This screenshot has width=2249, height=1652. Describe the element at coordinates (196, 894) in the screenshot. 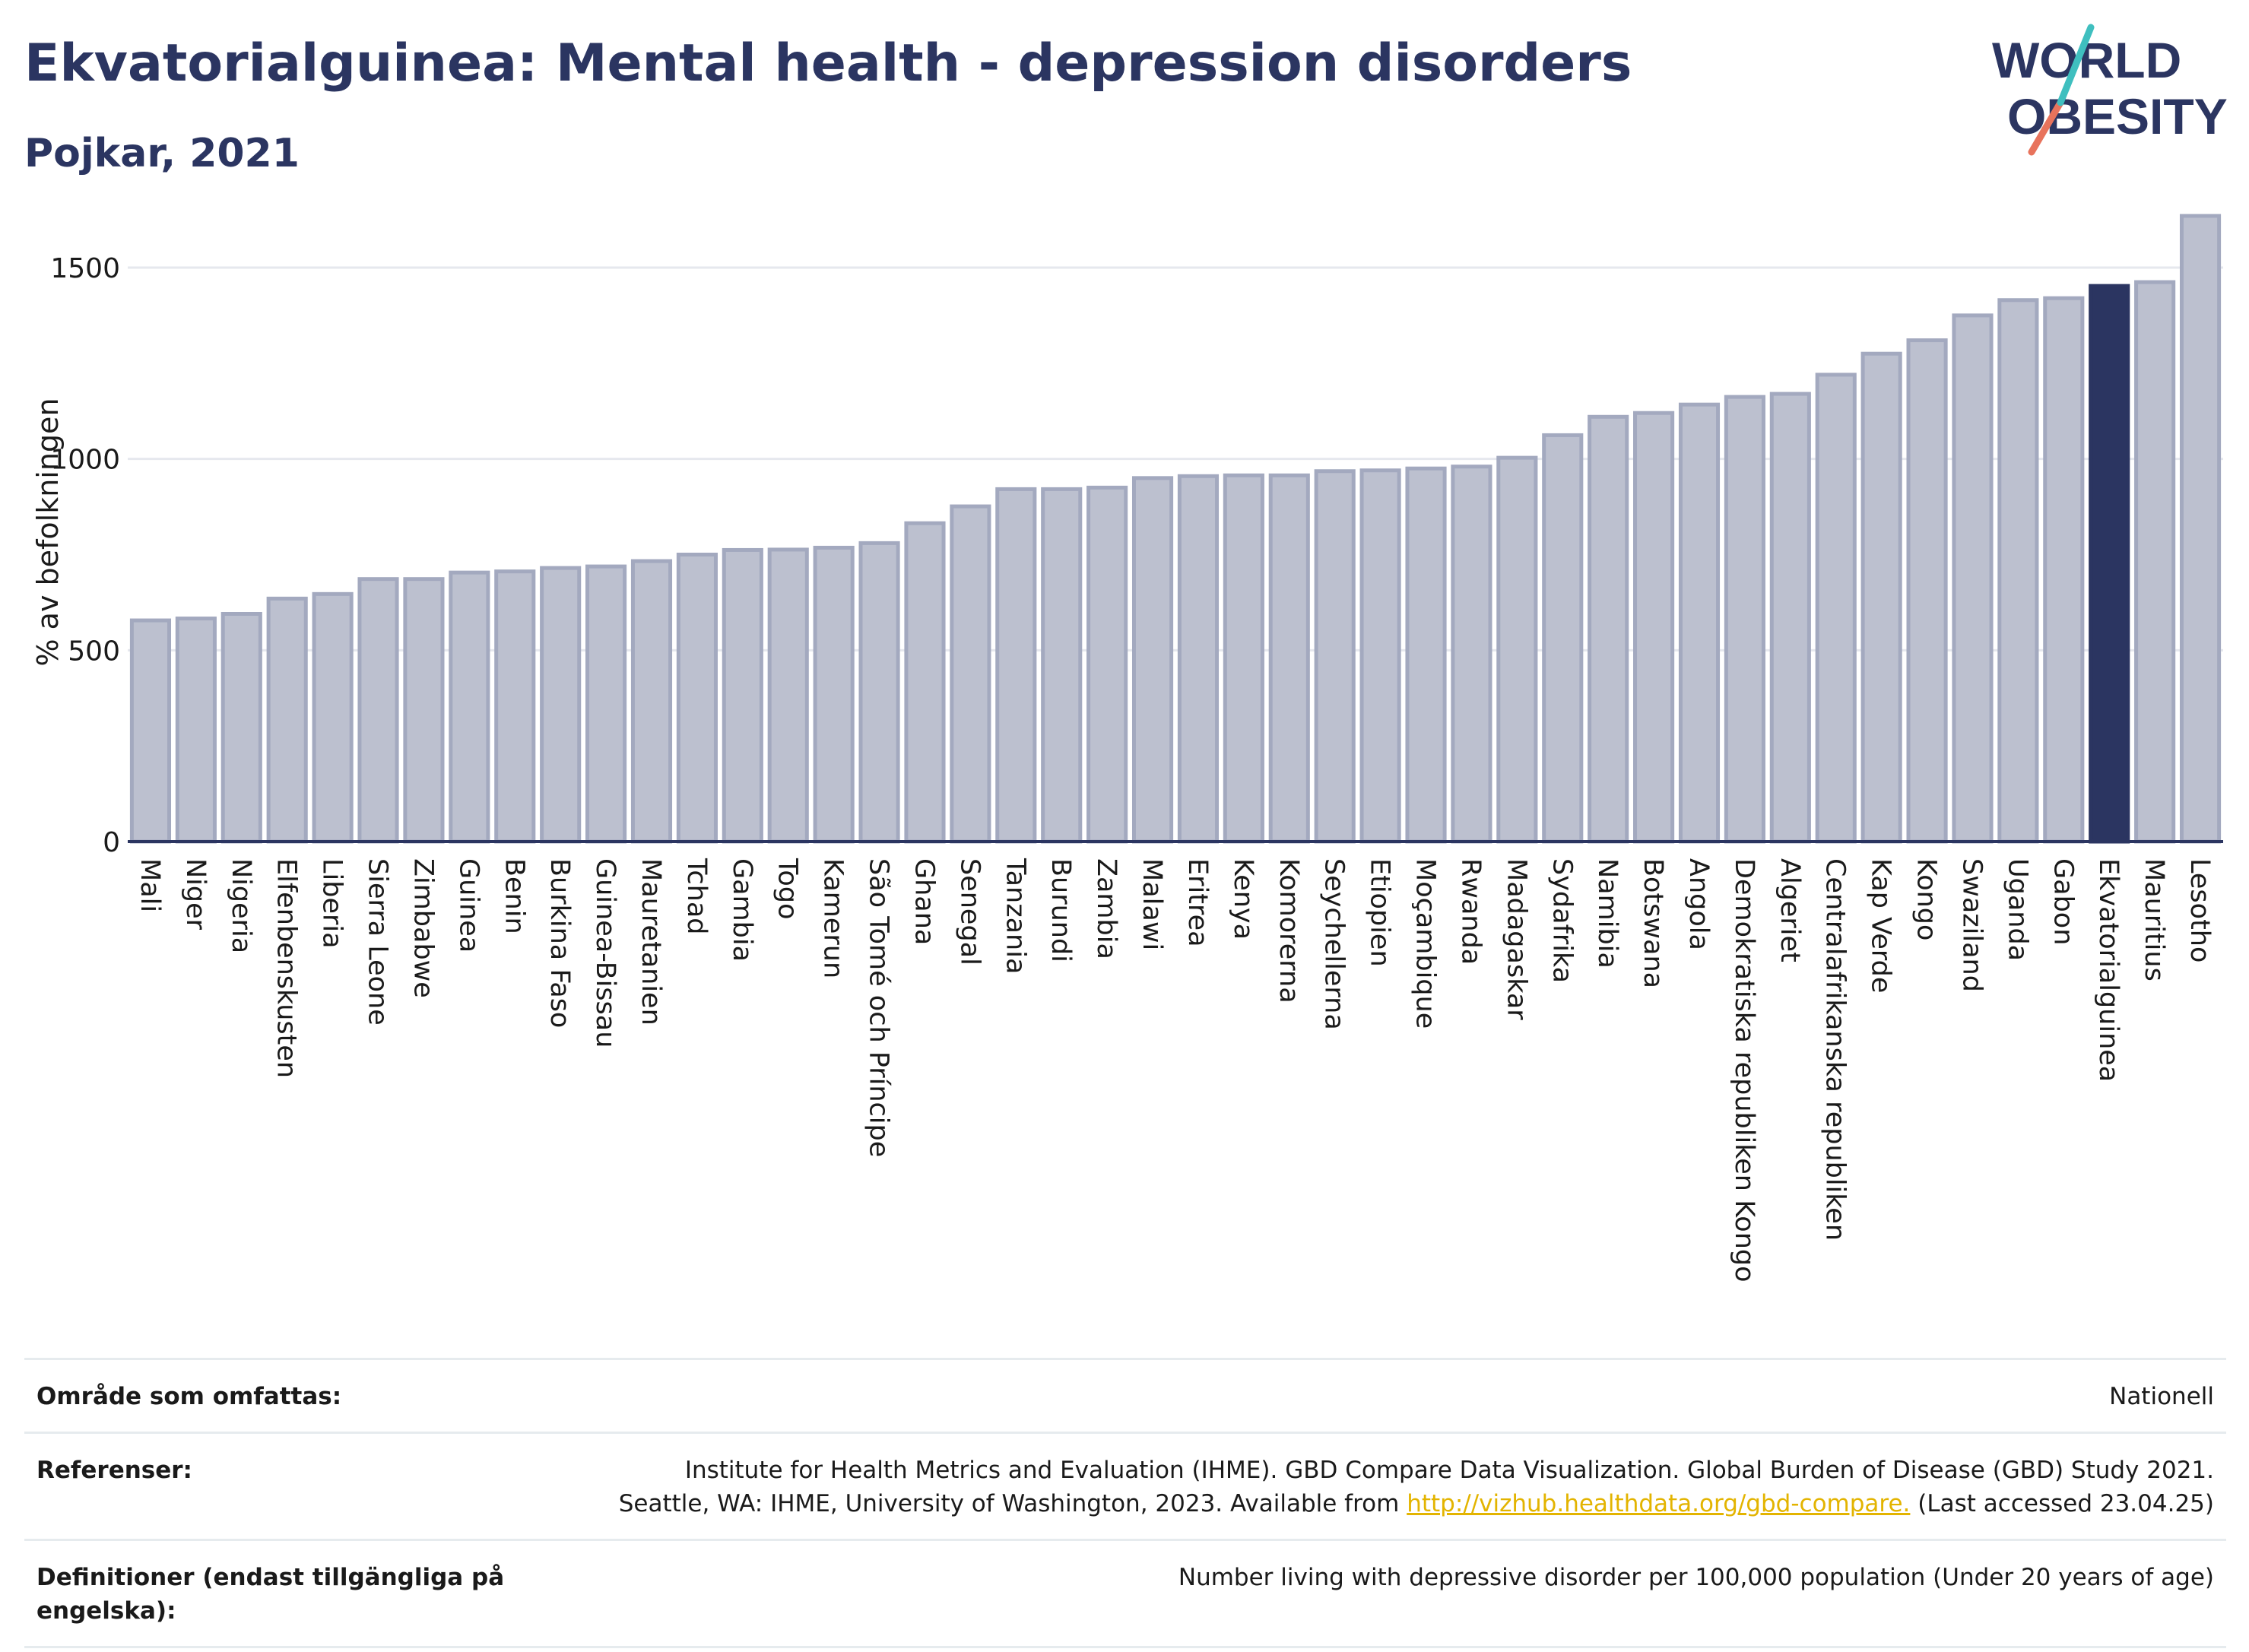

I see `x-tick-label: Niger` at that location.